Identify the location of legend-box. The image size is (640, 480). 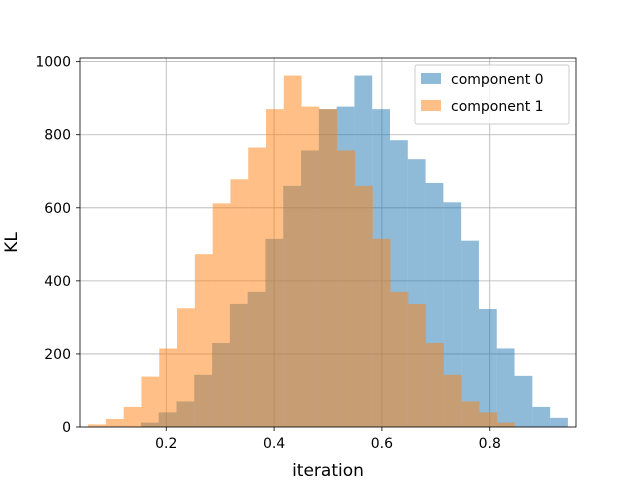
(492, 94).